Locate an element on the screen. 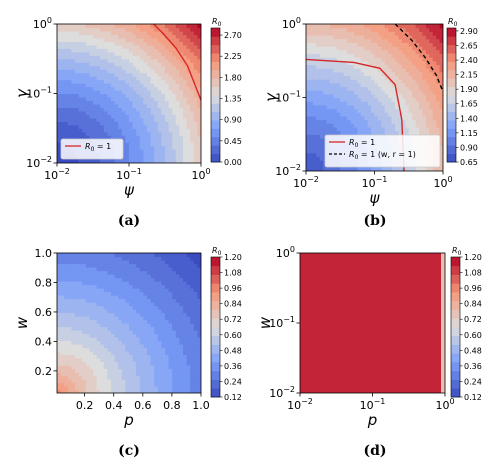 Image resolution: width=500 pixels, height=475 pixels. colorbar-tick-label: 2.90 is located at coordinates (469, 31).